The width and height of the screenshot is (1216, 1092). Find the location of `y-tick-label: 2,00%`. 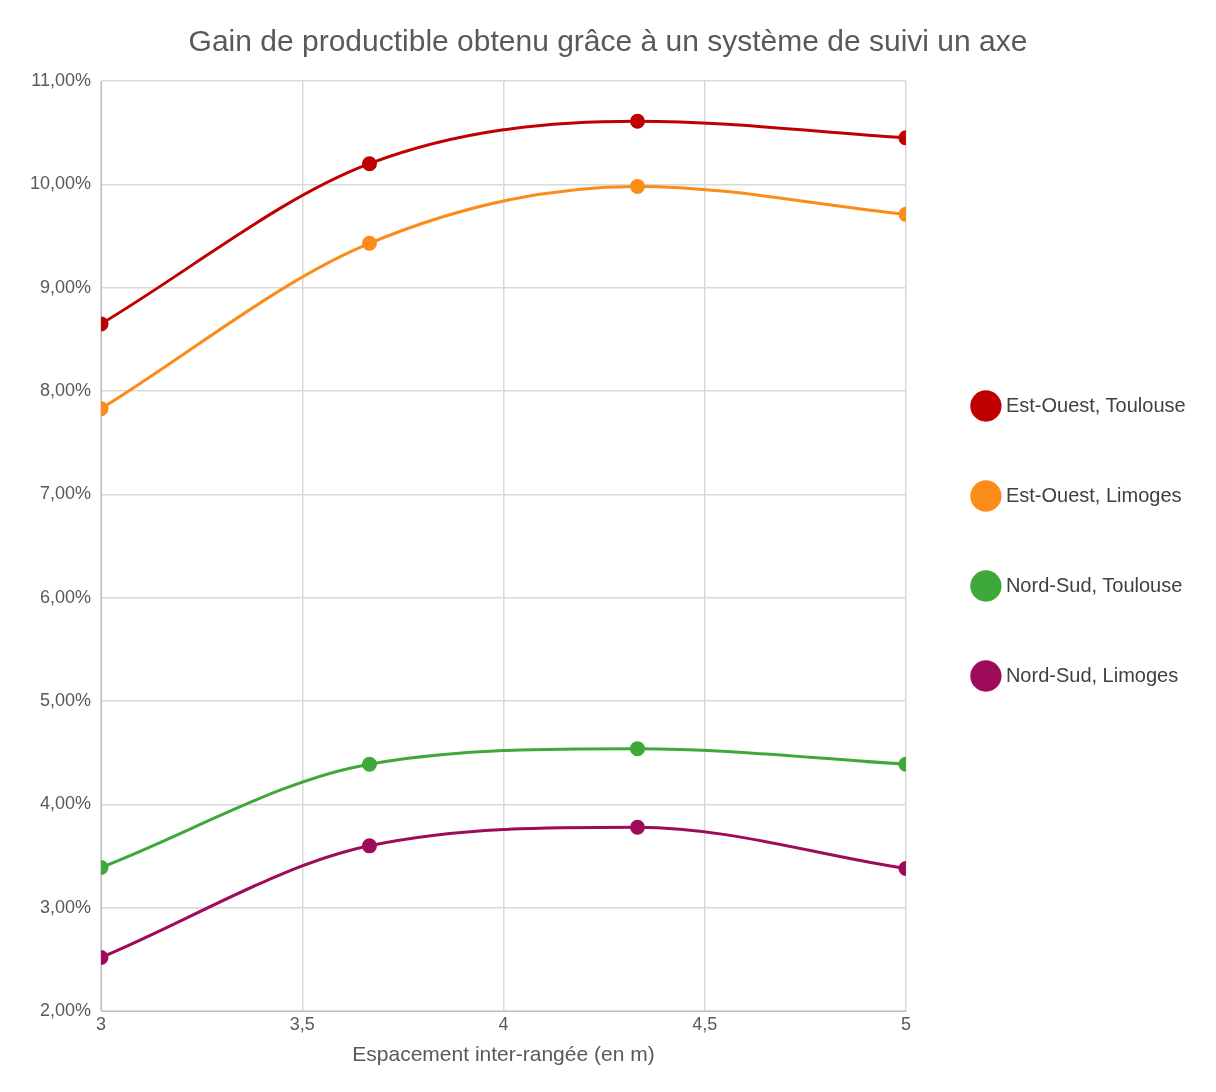

y-tick-label: 2,00% is located at coordinates (66, 1010).